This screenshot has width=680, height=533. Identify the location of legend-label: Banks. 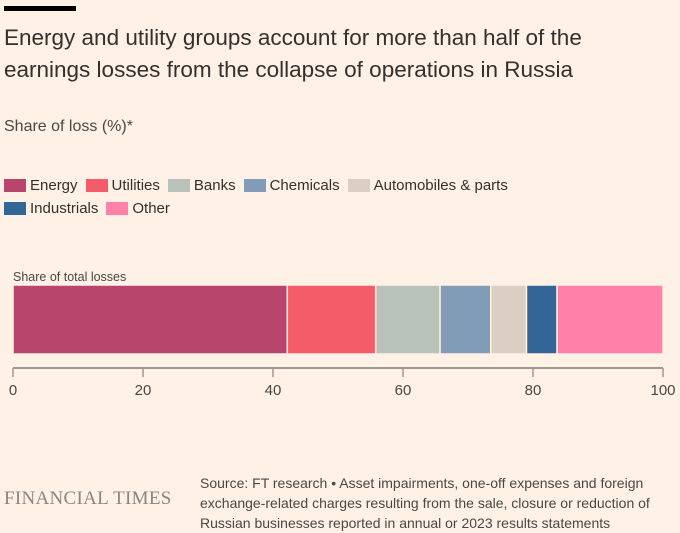
(214, 185).